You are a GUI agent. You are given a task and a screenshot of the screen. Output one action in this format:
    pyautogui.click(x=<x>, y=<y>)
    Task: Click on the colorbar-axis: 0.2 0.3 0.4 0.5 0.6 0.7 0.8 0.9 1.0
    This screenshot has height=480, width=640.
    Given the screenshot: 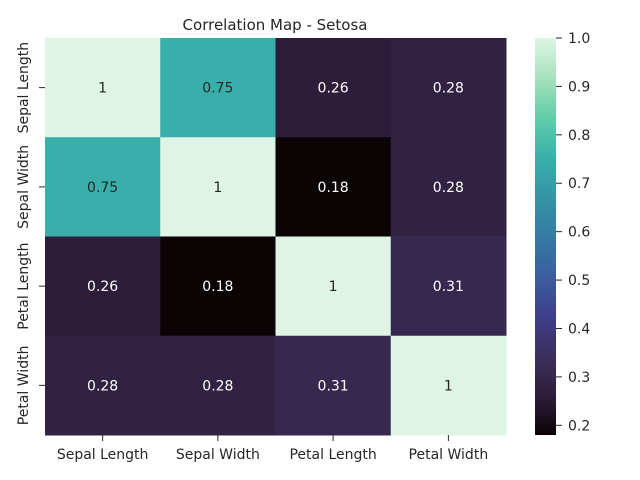 What is the action you would take?
    pyautogui.click(x=573, y=232)
    